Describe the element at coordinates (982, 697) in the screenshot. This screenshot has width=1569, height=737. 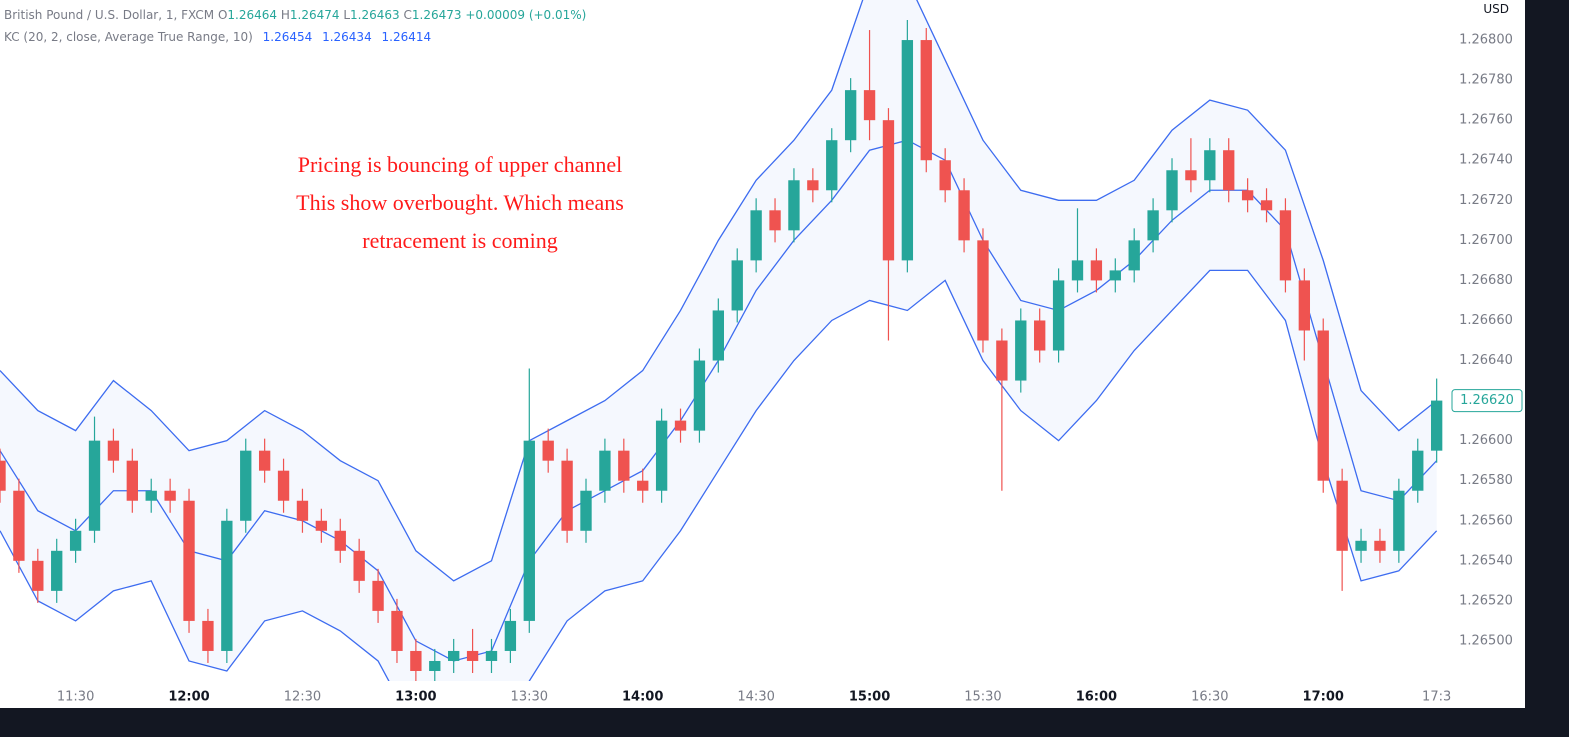
I see `x-tick-label: 15:30` at that location.